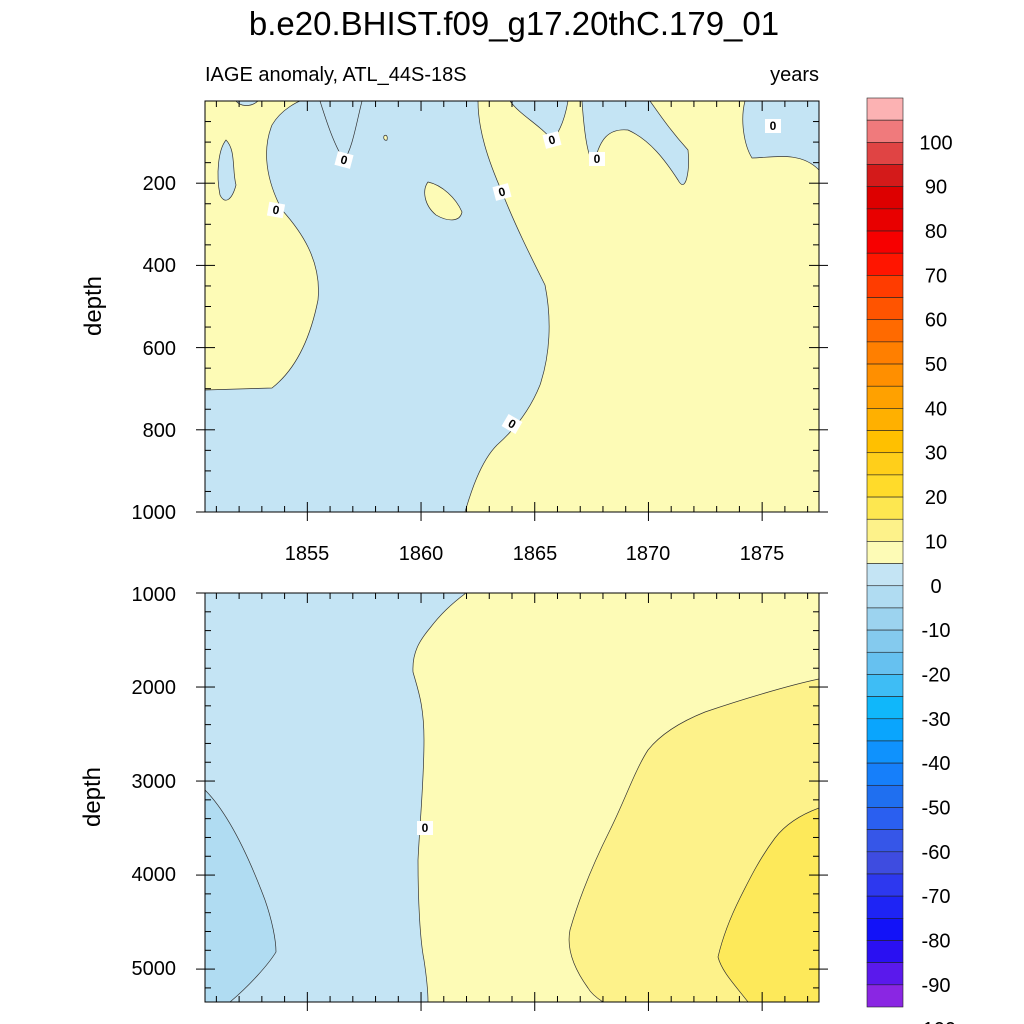 The height and width of the screenshot is (1024, 1024). I want to click on top-y-axis-title: depth, so click(93, 306).